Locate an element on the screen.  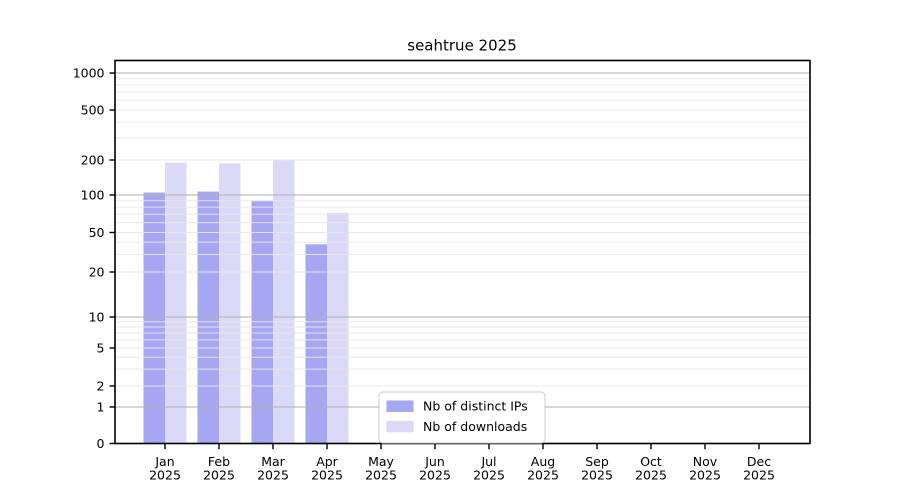
x-tick-label-month-jun: Jun is located at coordinates (434, 461).